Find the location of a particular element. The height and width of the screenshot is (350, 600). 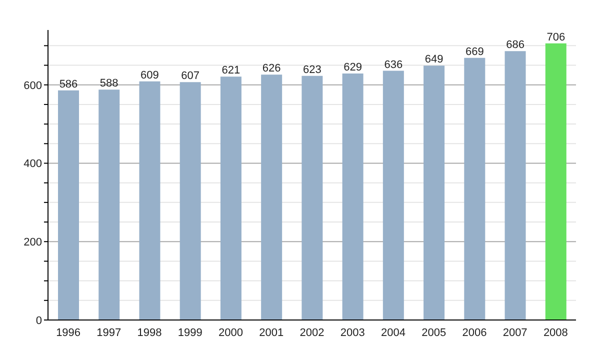

data-label: 649 is located at coordinates (434, 60).